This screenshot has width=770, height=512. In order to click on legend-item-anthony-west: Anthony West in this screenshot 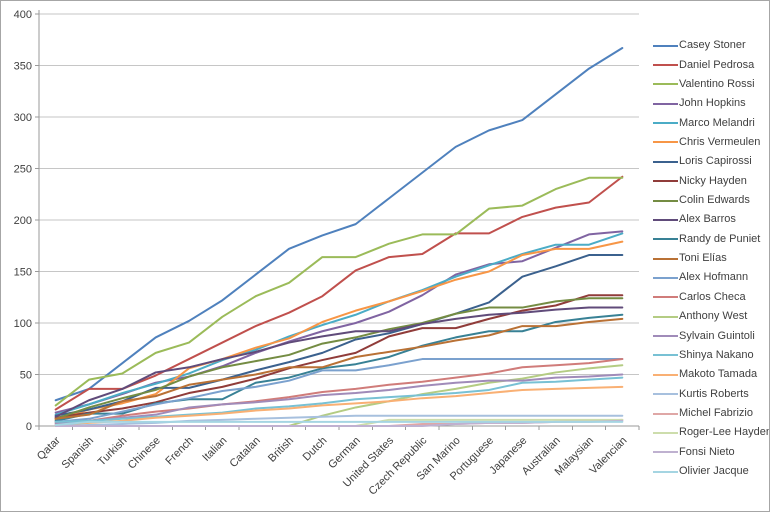, I will do `click(711, 316)`.